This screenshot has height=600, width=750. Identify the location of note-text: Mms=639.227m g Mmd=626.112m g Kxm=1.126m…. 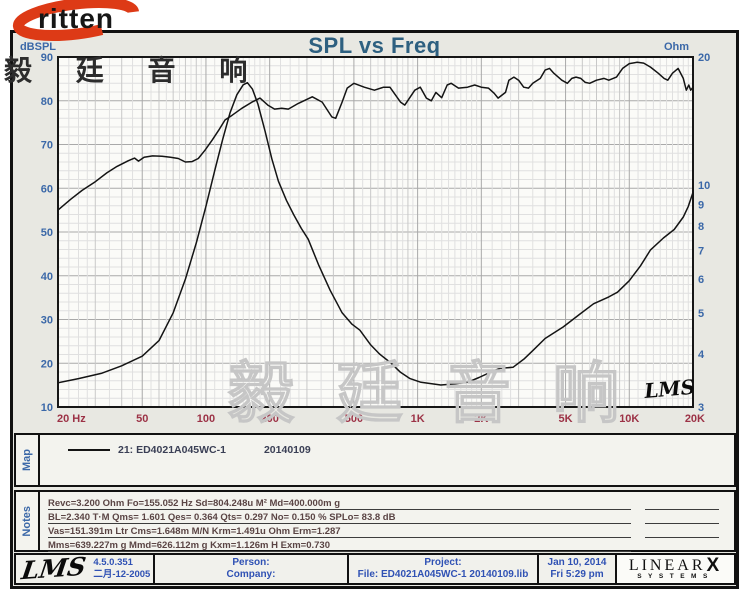
(340, 546).